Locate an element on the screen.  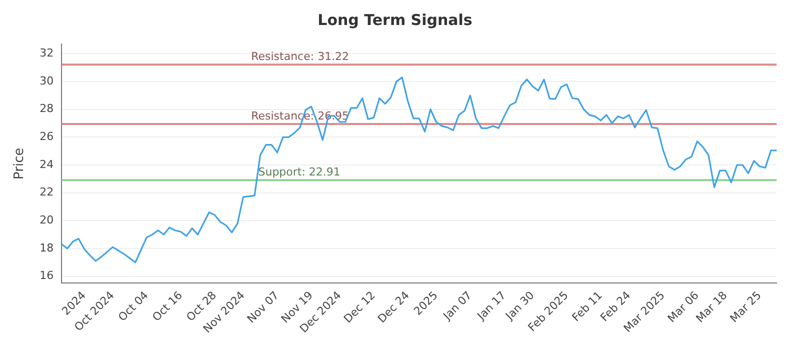
x-tick-label: Mar 25 is located at coordinates (746, 307).